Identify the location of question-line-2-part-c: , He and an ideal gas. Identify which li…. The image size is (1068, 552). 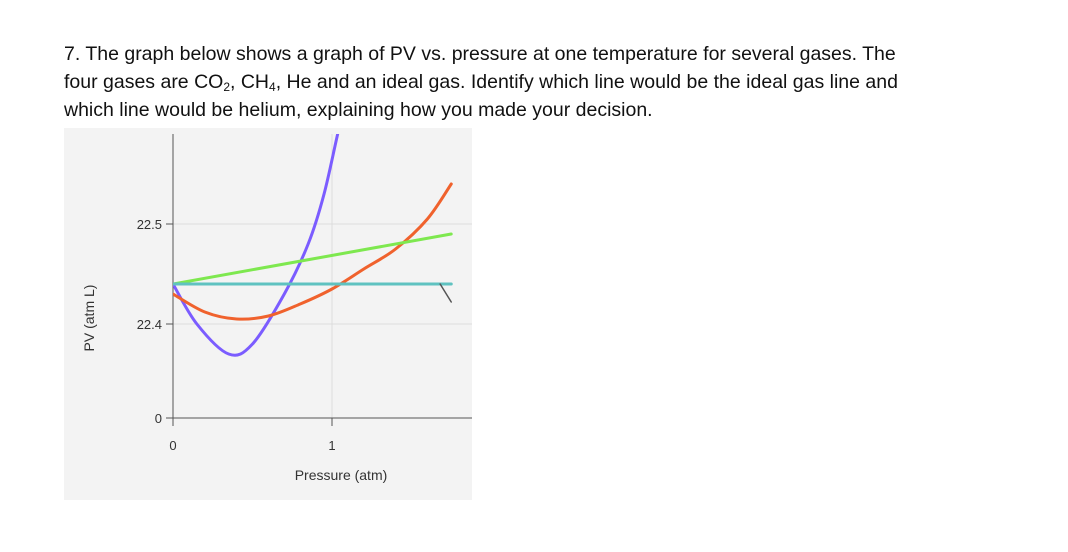
(586, 82).